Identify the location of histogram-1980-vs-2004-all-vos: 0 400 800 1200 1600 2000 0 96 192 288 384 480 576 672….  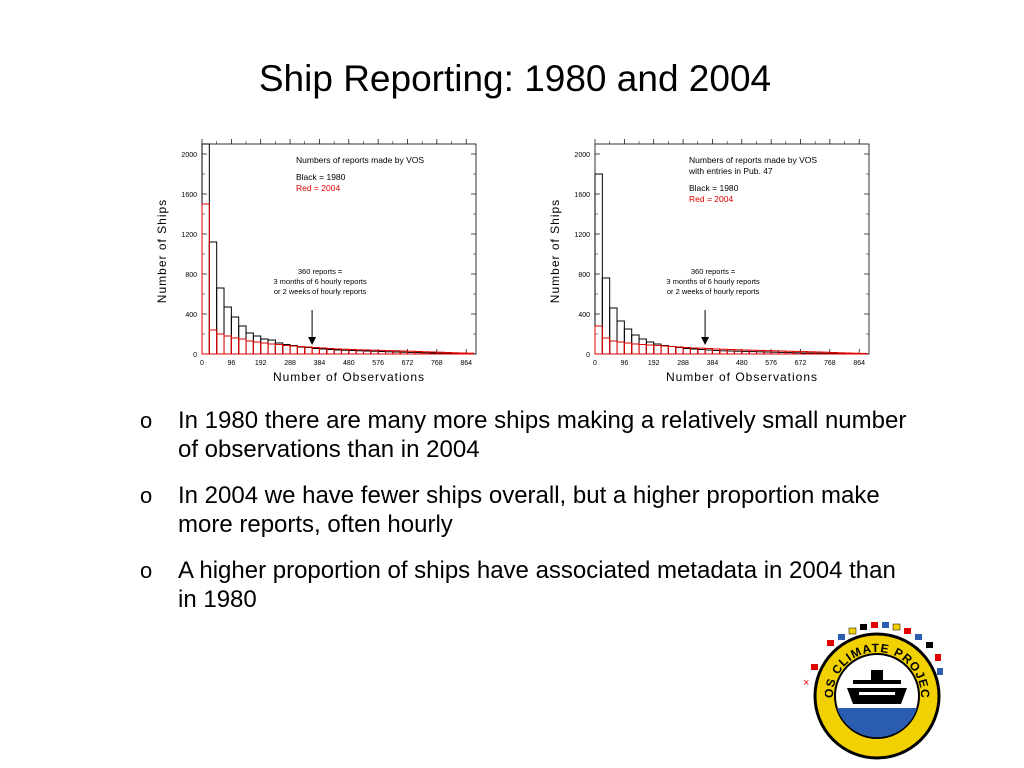
(316, 261).